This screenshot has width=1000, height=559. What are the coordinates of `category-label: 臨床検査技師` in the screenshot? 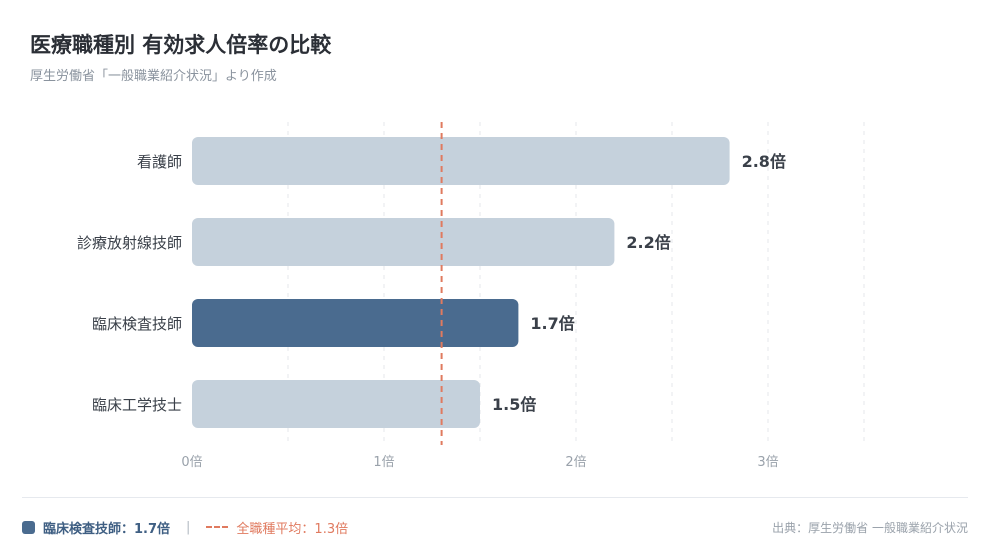 It's located at (137, 324).